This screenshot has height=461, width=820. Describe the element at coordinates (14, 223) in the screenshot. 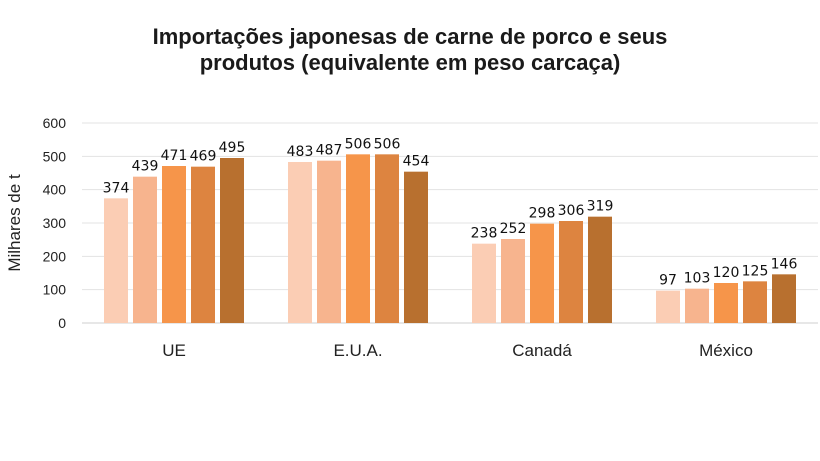

I see `y-axis-title: Milhares de t` at that location.